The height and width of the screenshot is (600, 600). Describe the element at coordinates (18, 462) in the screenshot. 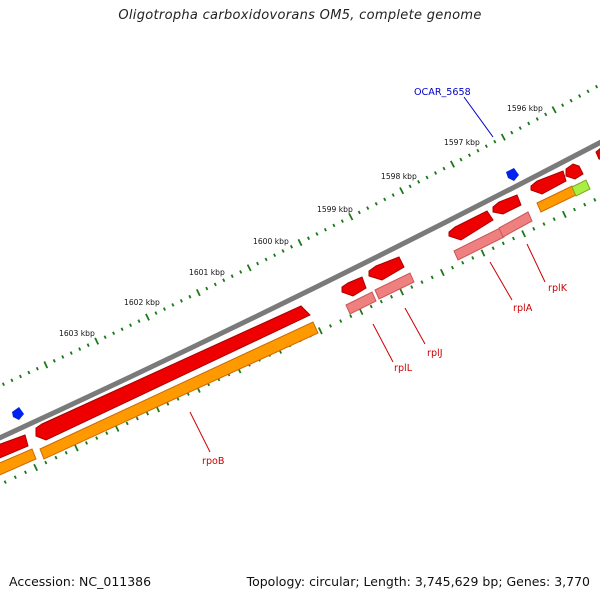

I see `orange-bar` at that location.